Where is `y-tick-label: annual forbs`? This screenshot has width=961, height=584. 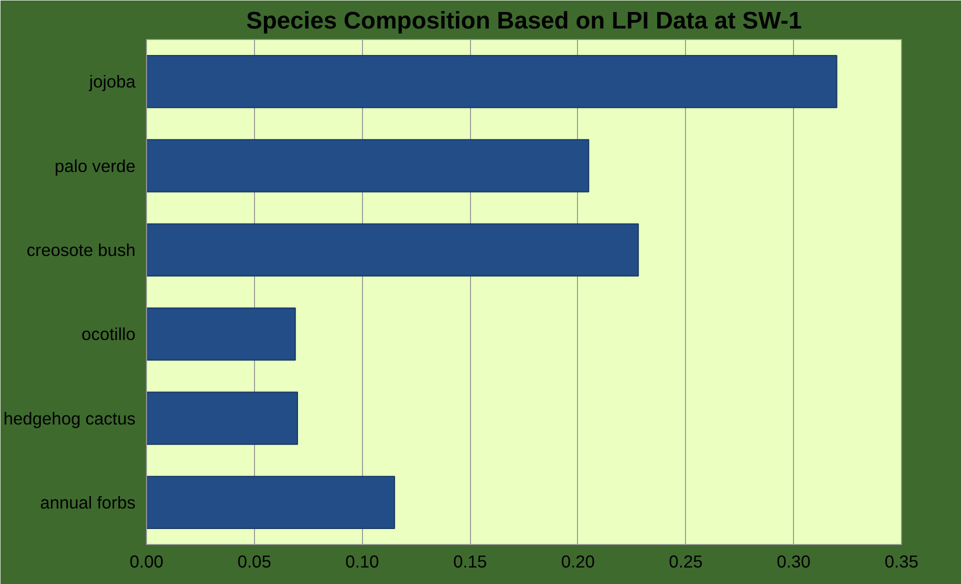 y-tick-label: annual forbs is located at coordinates (88, 502).